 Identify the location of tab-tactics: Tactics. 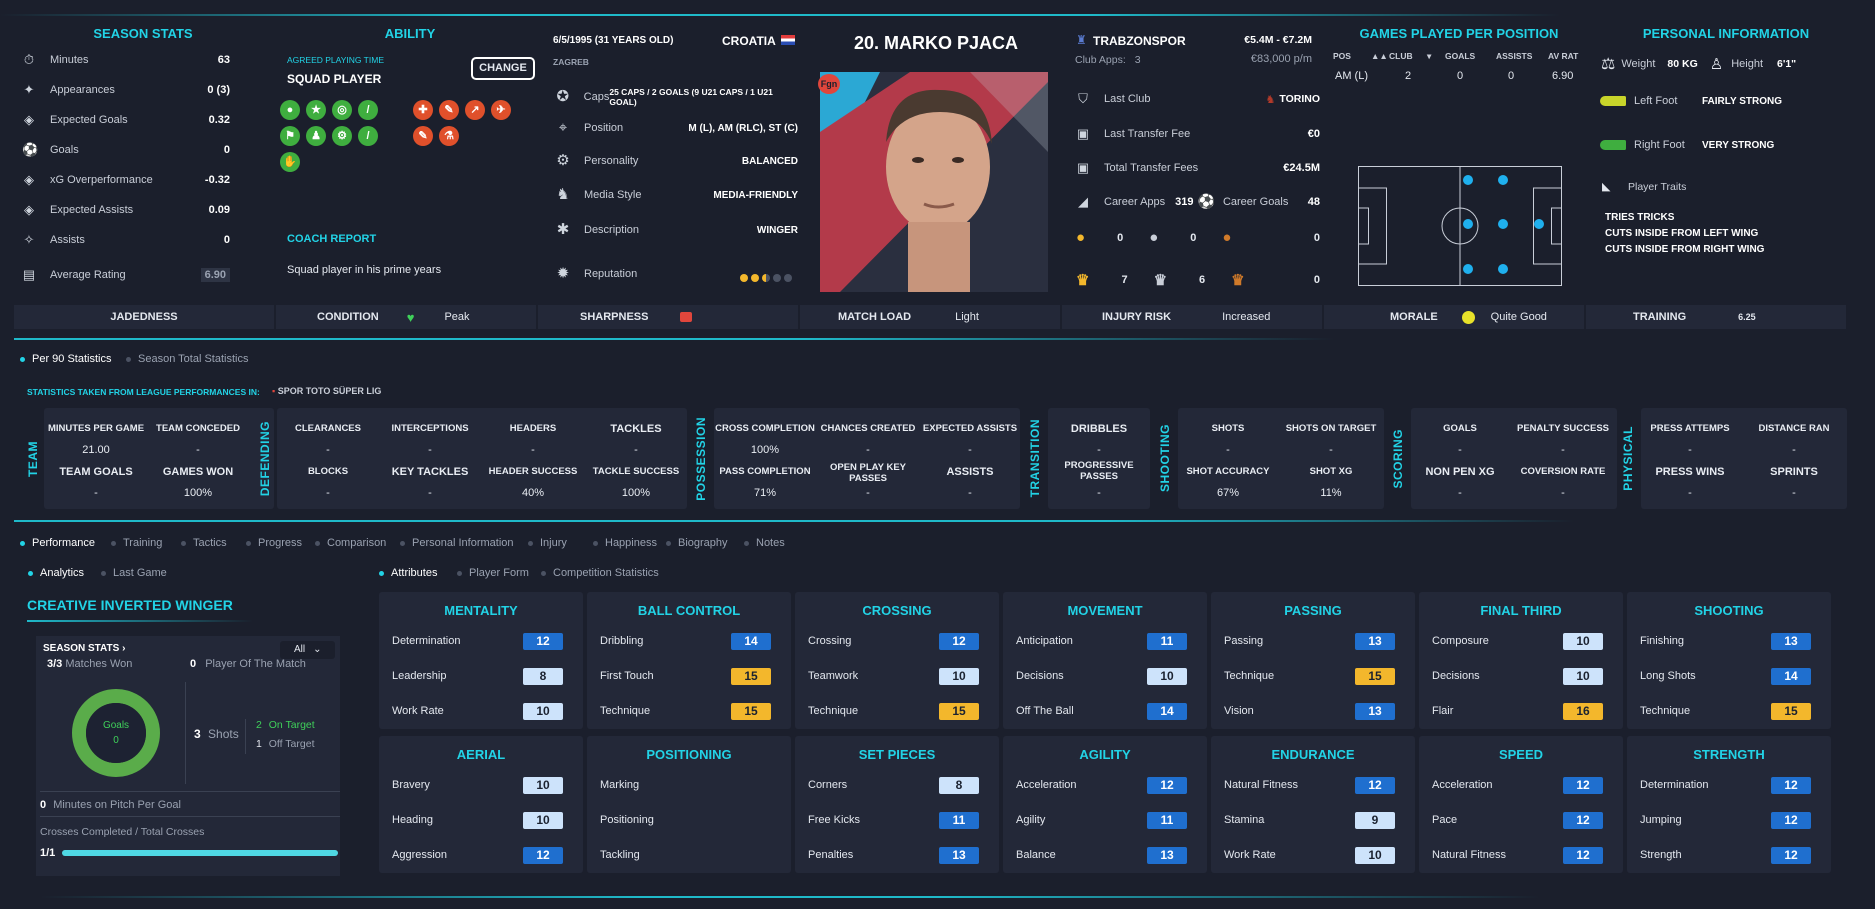
(204, 543).